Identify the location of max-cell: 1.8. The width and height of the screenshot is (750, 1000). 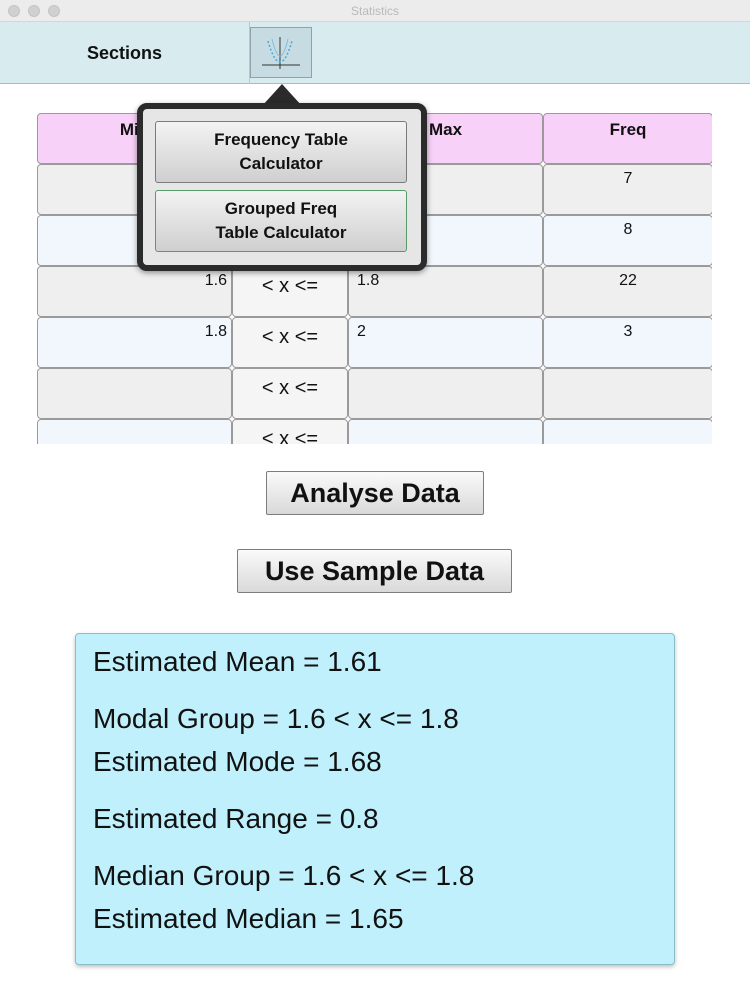
(445, 291).